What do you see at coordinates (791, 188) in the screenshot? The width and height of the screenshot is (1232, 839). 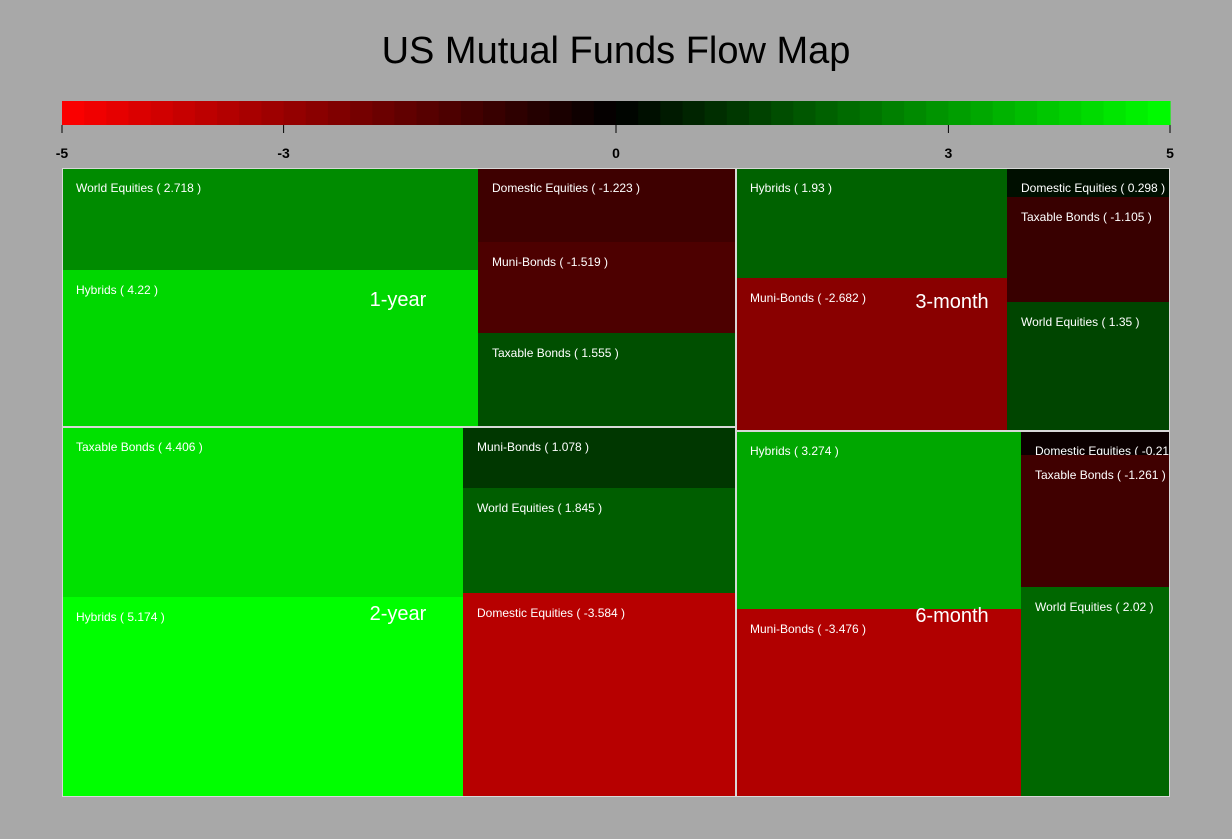 I see `treemap-cell-label: Hybrids ( 1.93 )` at bounding box center [791, 188].